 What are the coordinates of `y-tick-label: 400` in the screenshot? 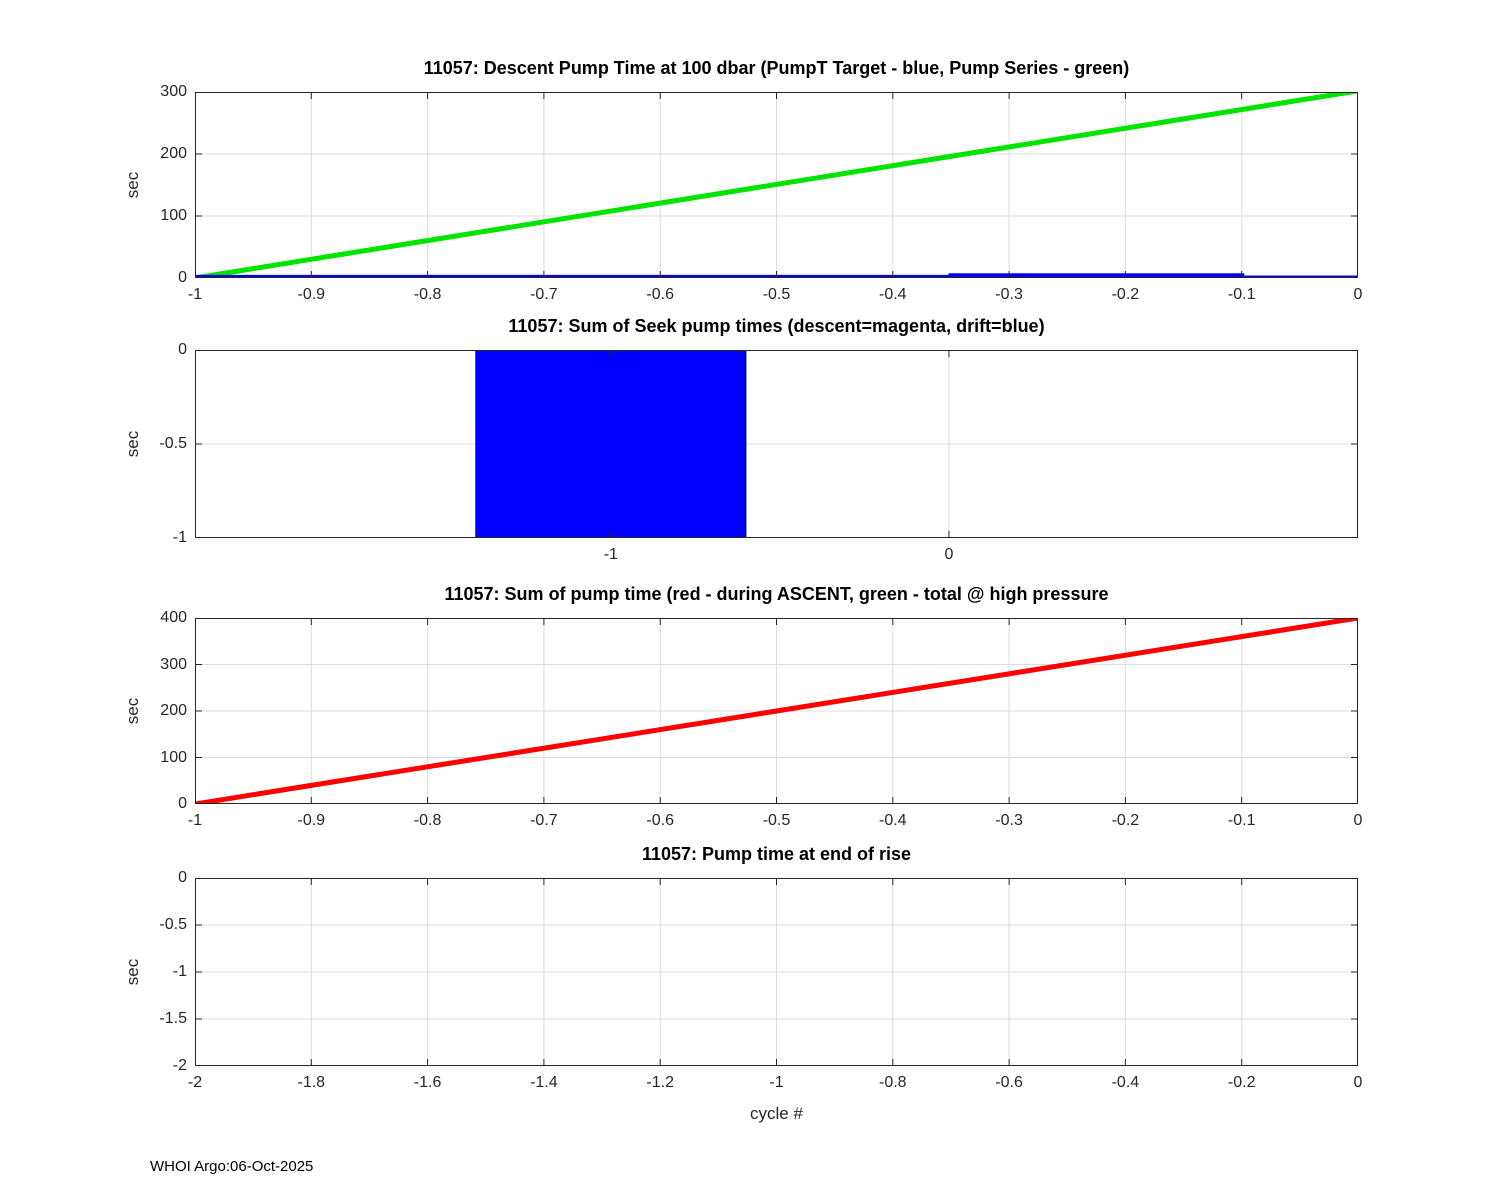 It's located at (173, 617).